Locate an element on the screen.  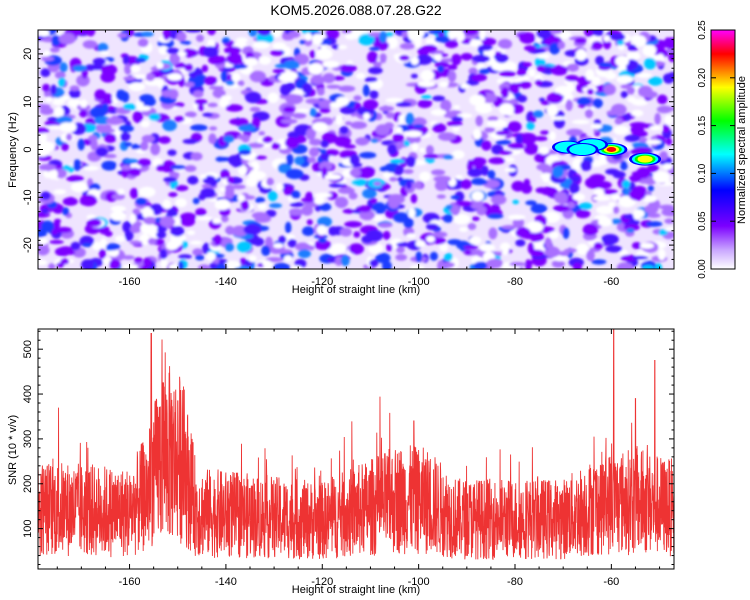
x-tick-label: -160 is located at coordinates (130, 582).